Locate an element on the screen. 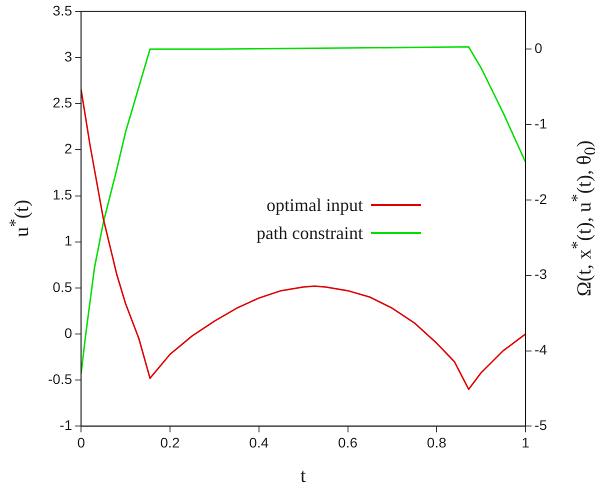 This screenshot has width=595, height=495. y2-tick-label: -2 is located at coordinates (541, 198).